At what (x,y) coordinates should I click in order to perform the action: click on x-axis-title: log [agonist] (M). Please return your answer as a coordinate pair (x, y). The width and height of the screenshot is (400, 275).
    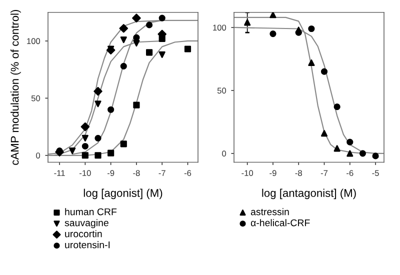
    Looking at the image, I should click on (123, 194).